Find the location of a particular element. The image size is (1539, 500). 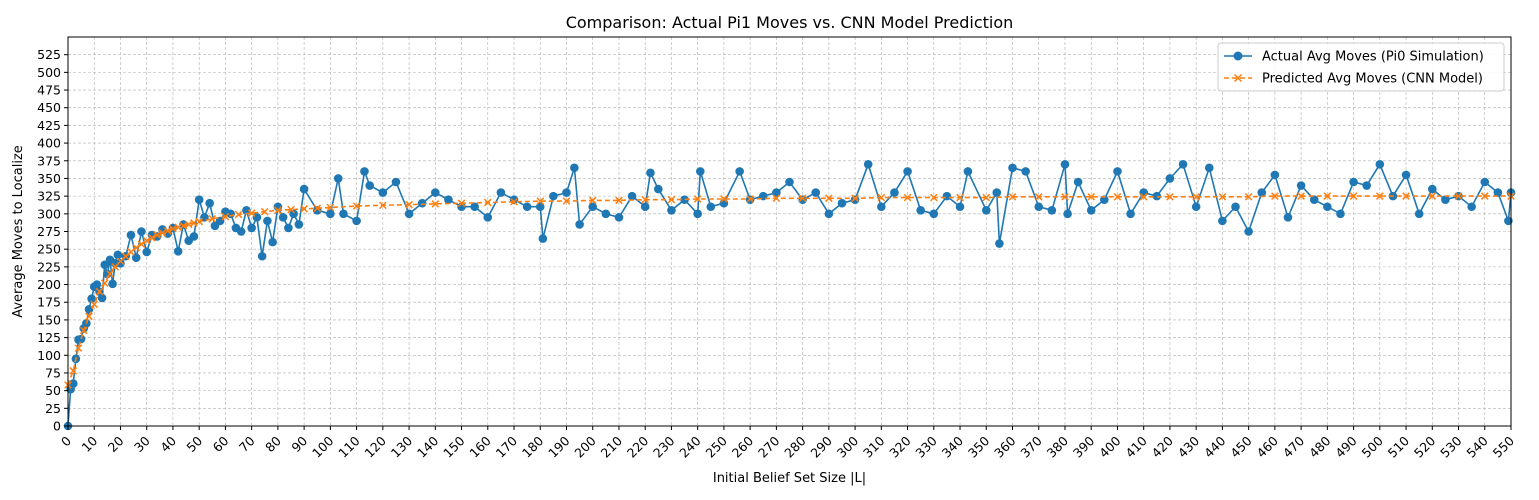

y-tick-label: 175 is located at coordinates (49, 302).